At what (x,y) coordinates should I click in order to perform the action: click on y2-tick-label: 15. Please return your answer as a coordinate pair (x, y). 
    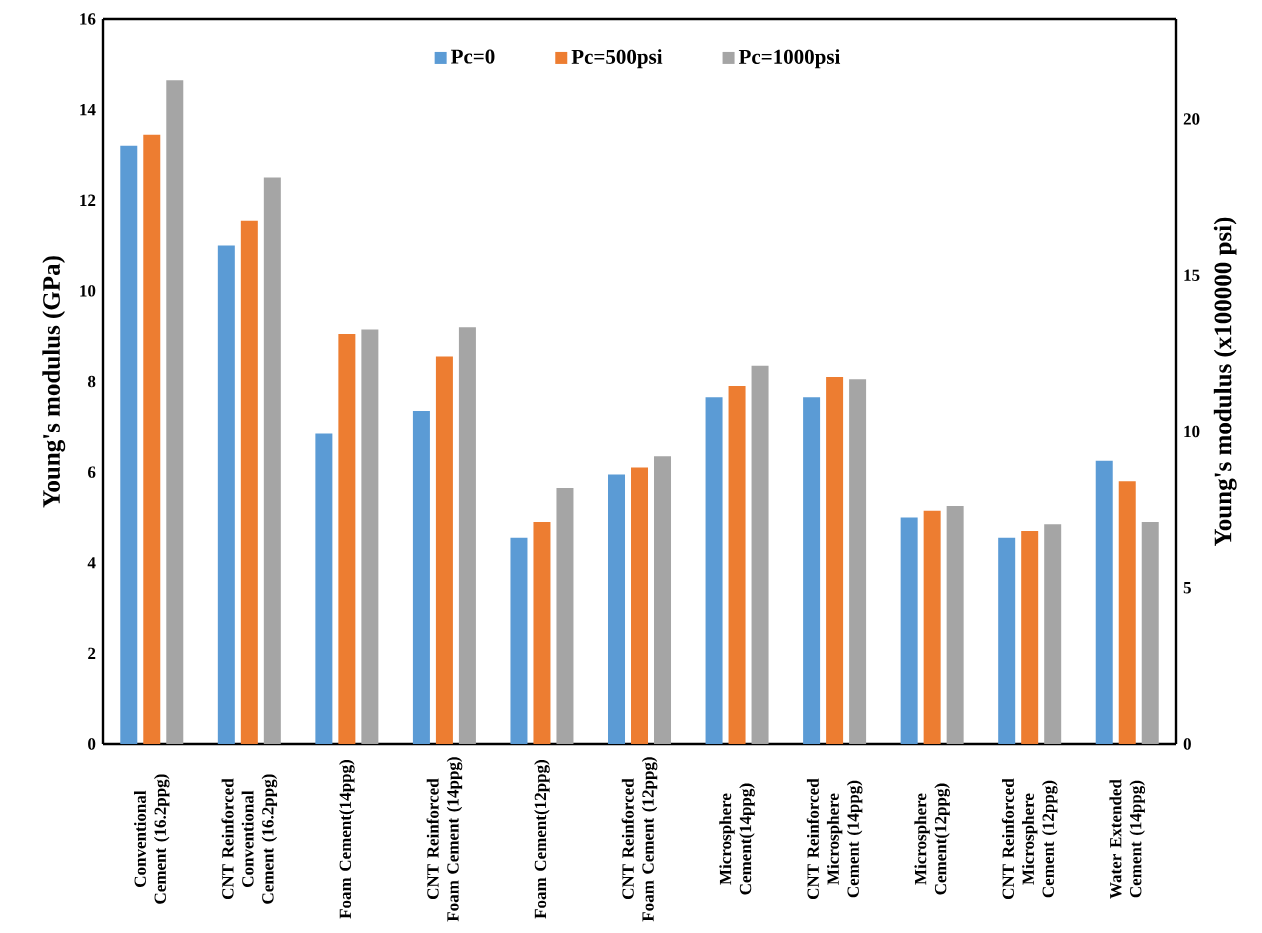
    Looking at the image, I should click on (1192, 275).